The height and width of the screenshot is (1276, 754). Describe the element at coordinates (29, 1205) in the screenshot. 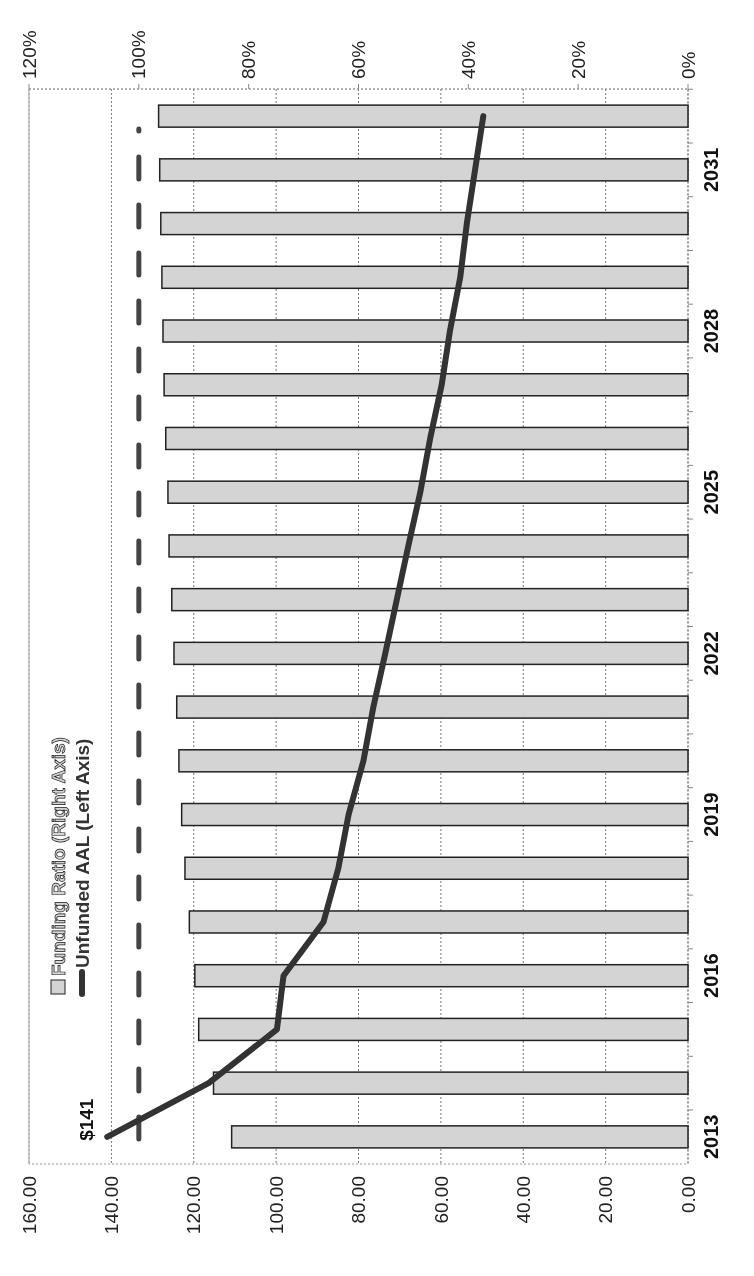

I see `x-tick-label: 160.00` at that location.